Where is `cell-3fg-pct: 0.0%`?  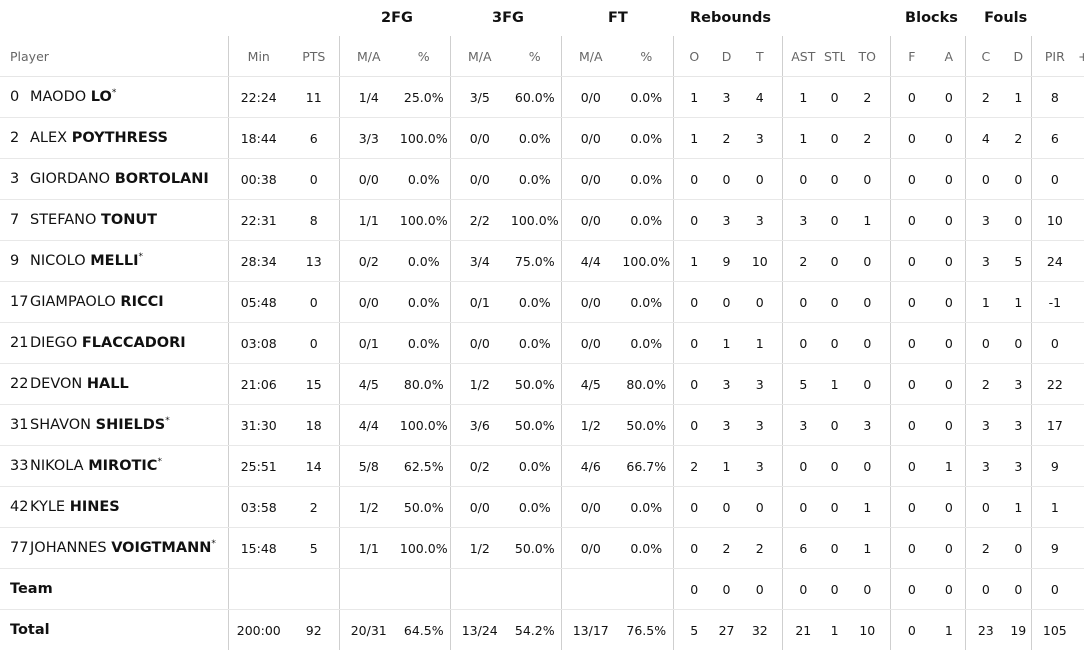
cell-3fg-pct: 0.0% is located at coordinates (535, 466).